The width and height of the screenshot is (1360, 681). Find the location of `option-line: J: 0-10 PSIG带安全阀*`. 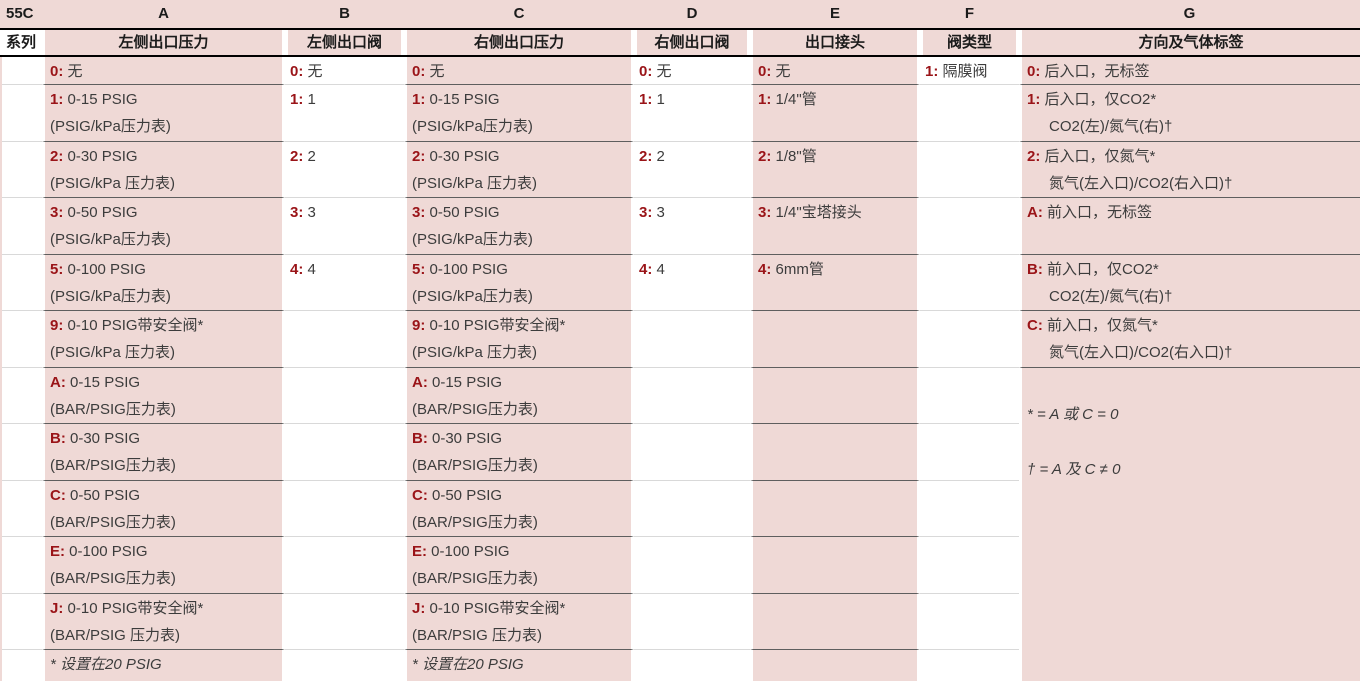

option-line: J: 0-10 PSIG带安全阀* is located at coordinates (164, 608).